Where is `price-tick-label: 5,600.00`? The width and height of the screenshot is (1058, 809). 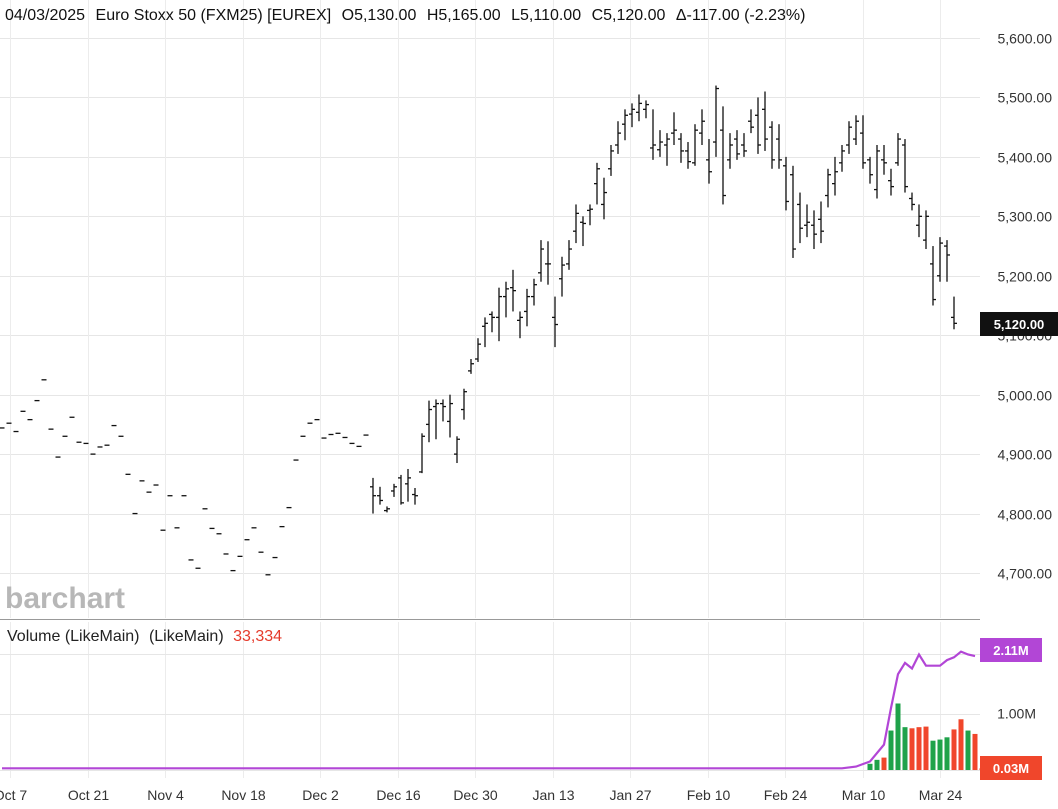 price-tick-label: 5,600.00 is located at coordinates (1025, 39).